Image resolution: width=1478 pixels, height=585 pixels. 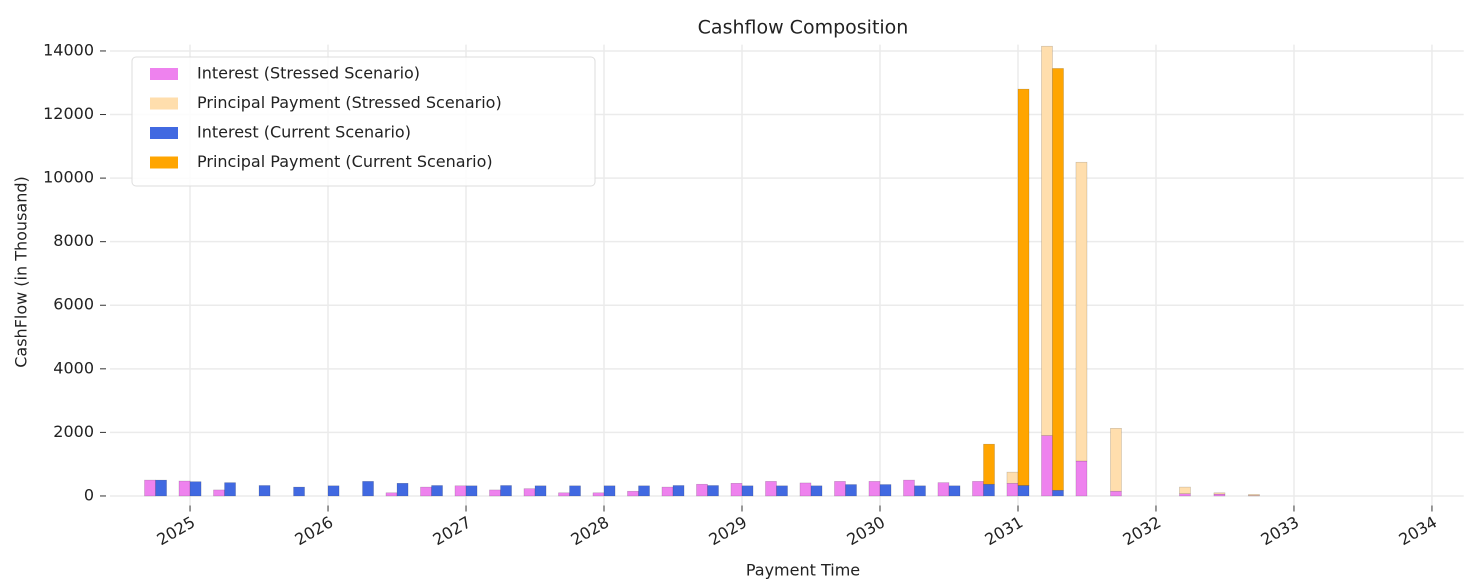 I want to click on x-tick-label: 2032, so click(x=1141, y=530).